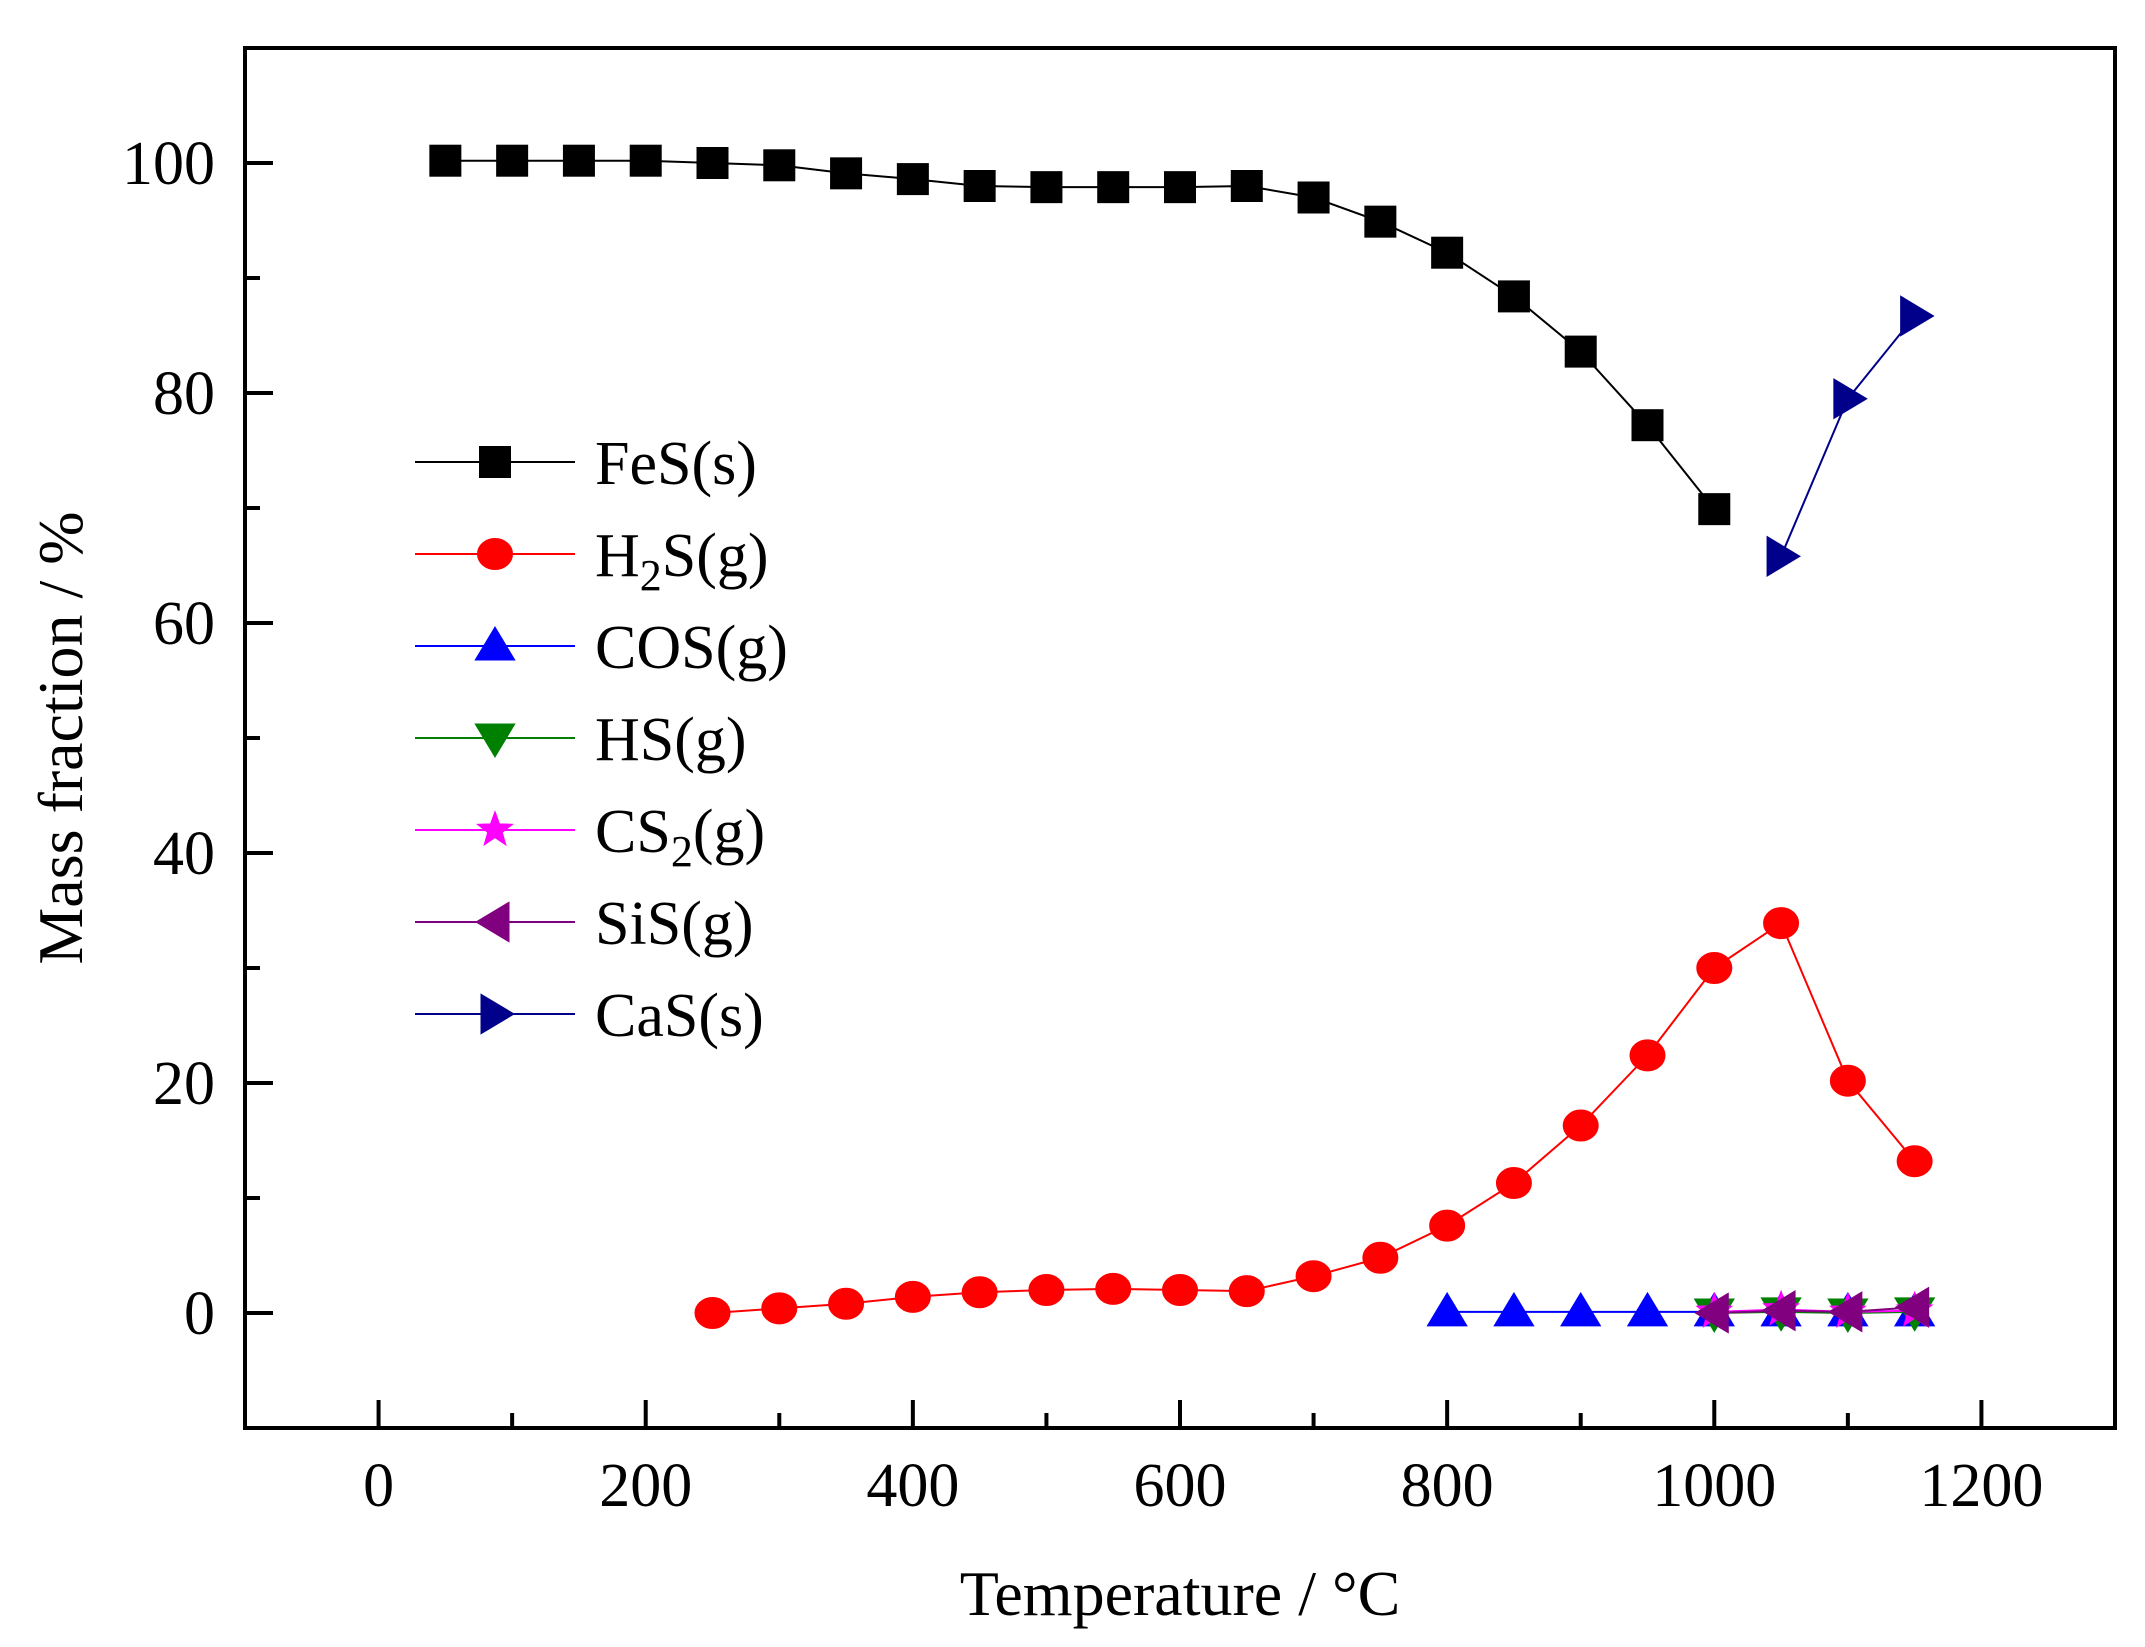  Describe the element at coordinates (592, 561) in the screenshot. I see `legend-item: H2S(g)` at that location.